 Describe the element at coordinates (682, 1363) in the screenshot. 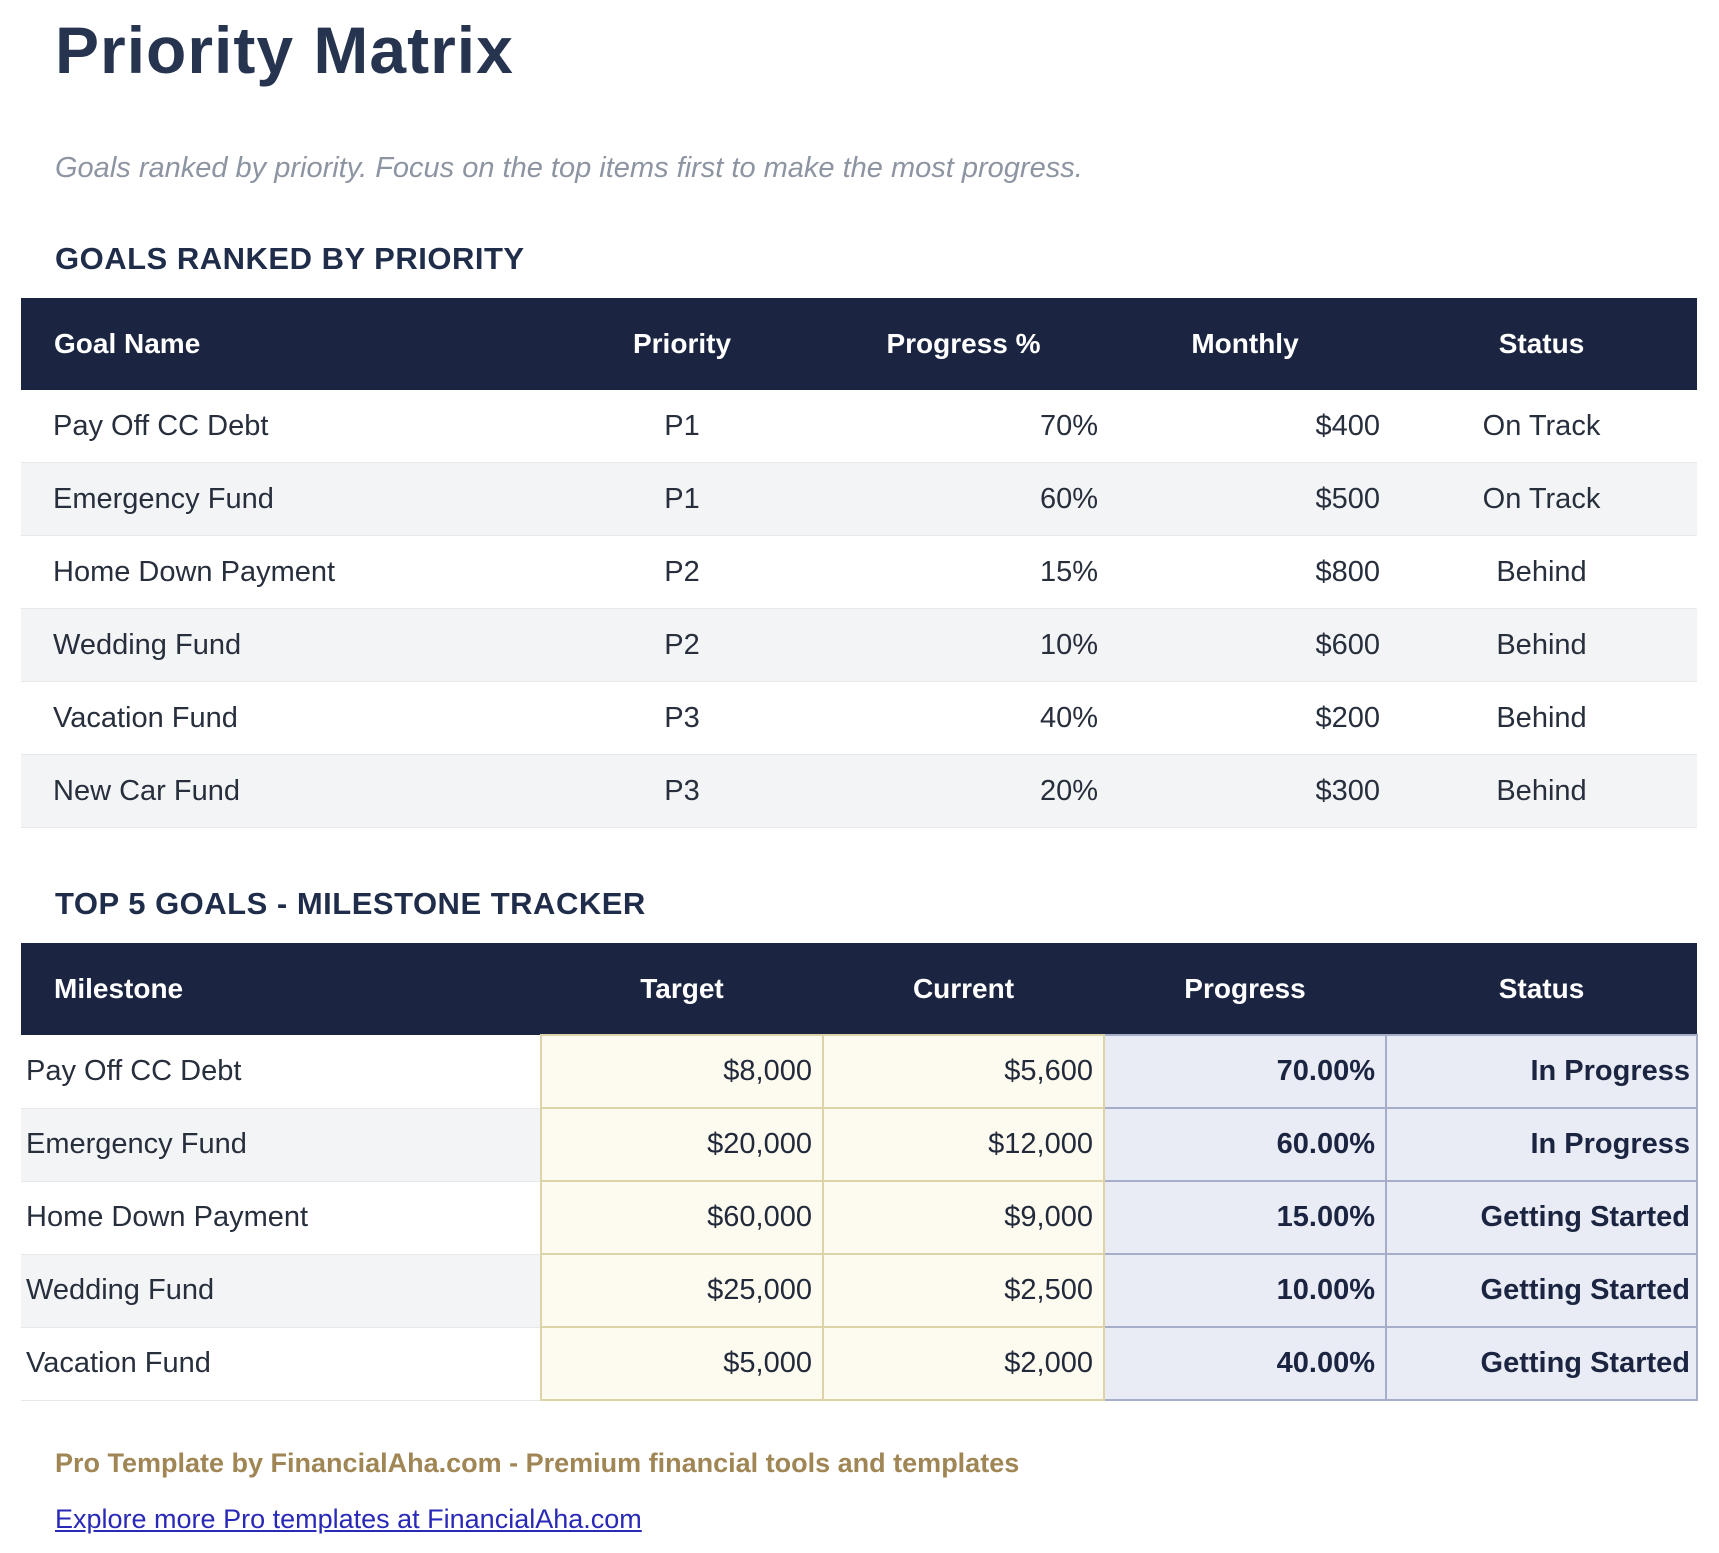

I see `target-cell: $5,000` at that location.